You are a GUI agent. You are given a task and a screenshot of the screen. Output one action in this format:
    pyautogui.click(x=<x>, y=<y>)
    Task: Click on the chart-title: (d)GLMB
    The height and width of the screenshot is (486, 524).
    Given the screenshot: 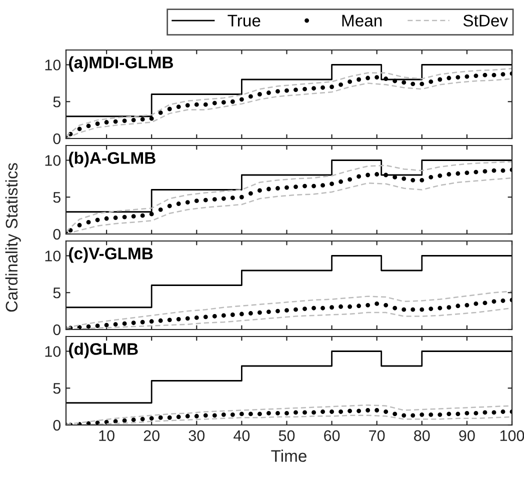 What is the action you would take?
    pyautogui.click(x=103, y=350)
    